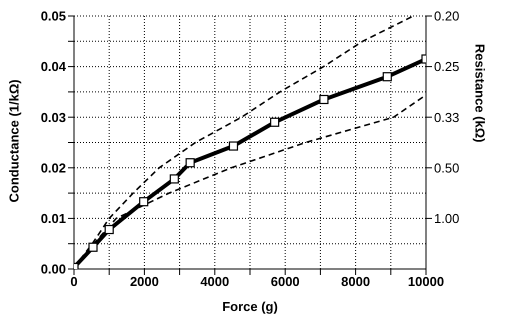  I want to click on y-axis-title: Conductance (1/kΩ), so click(14, 140).